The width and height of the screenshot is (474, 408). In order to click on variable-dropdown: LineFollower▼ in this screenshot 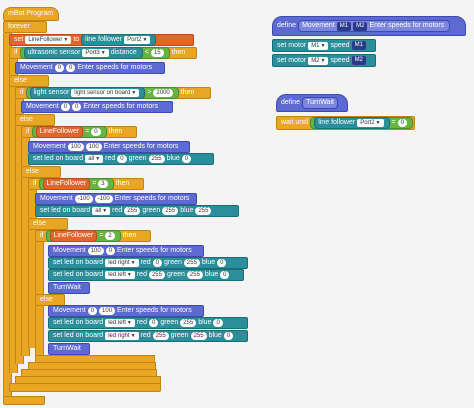, I will do `click(48, 40)`.